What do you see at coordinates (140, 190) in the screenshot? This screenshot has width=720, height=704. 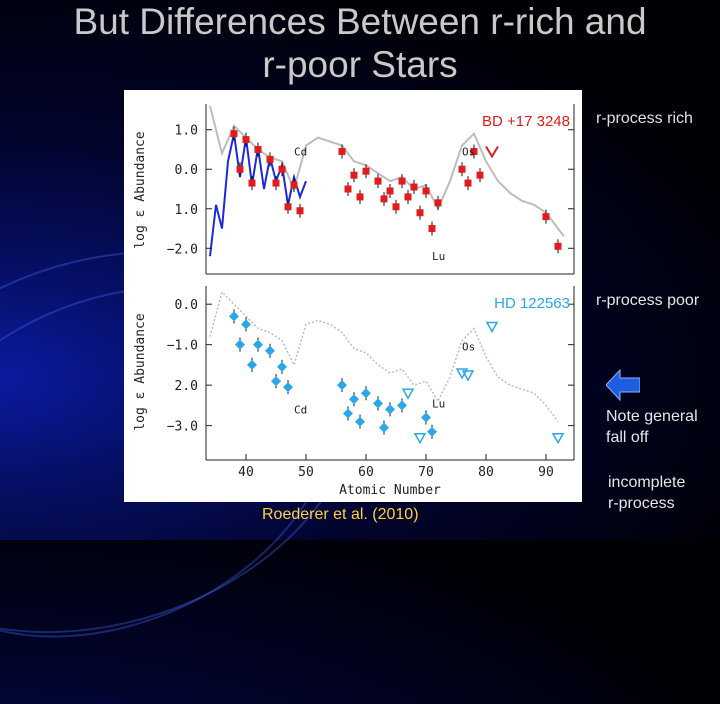 I see `y-axis-label-rich: log ε Abundance` at bounding box center [140, 190].